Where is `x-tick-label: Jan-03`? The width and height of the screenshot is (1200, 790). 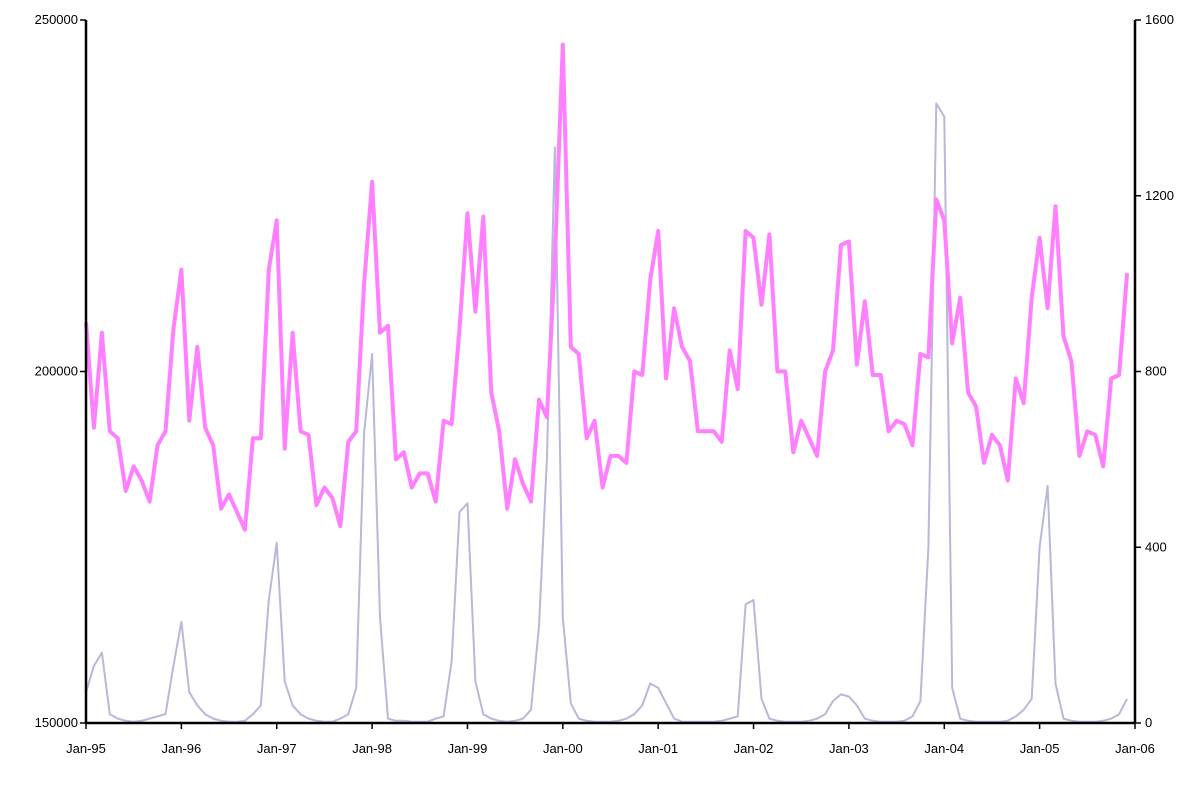 x-tick-label: Jan-03 is located at coordinates (849, 748).